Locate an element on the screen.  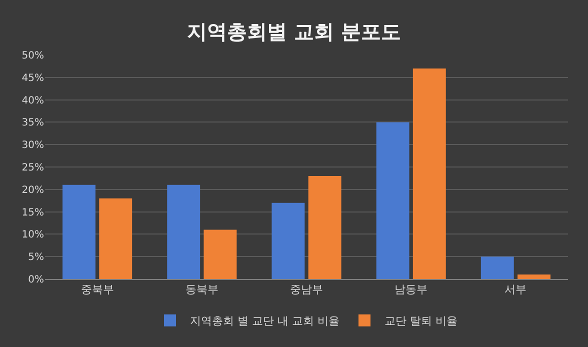
y-tick-label: 15% is located at coordinates (33, 212).